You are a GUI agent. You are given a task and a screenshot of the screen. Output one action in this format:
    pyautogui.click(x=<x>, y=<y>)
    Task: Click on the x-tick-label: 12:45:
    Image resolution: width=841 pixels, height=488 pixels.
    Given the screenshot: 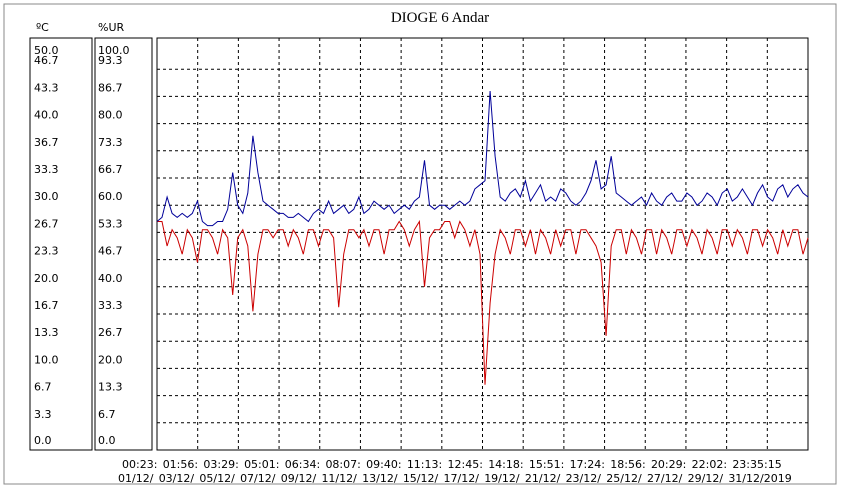 What is the action you would take?
    pyautogui.click(x=465, y=464)
    